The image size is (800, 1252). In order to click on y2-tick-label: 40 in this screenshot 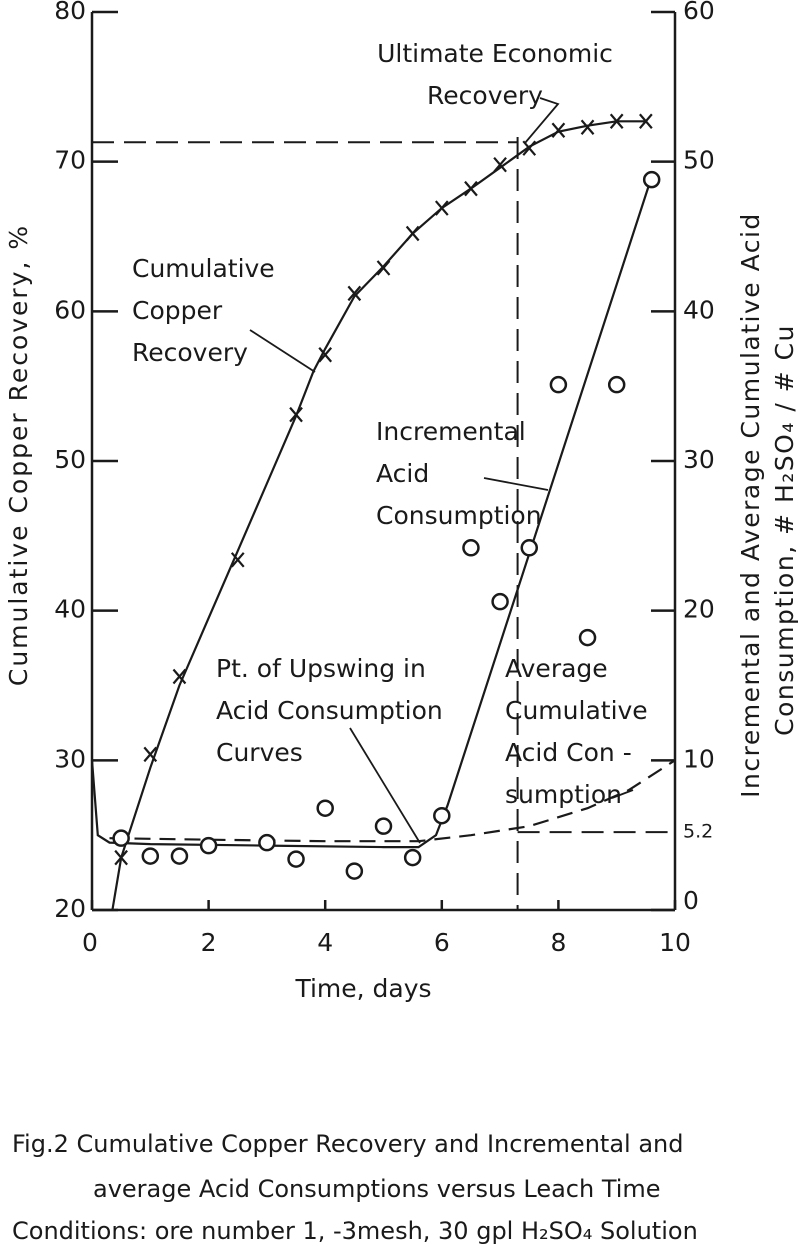, I will do `click(699, 309)`.